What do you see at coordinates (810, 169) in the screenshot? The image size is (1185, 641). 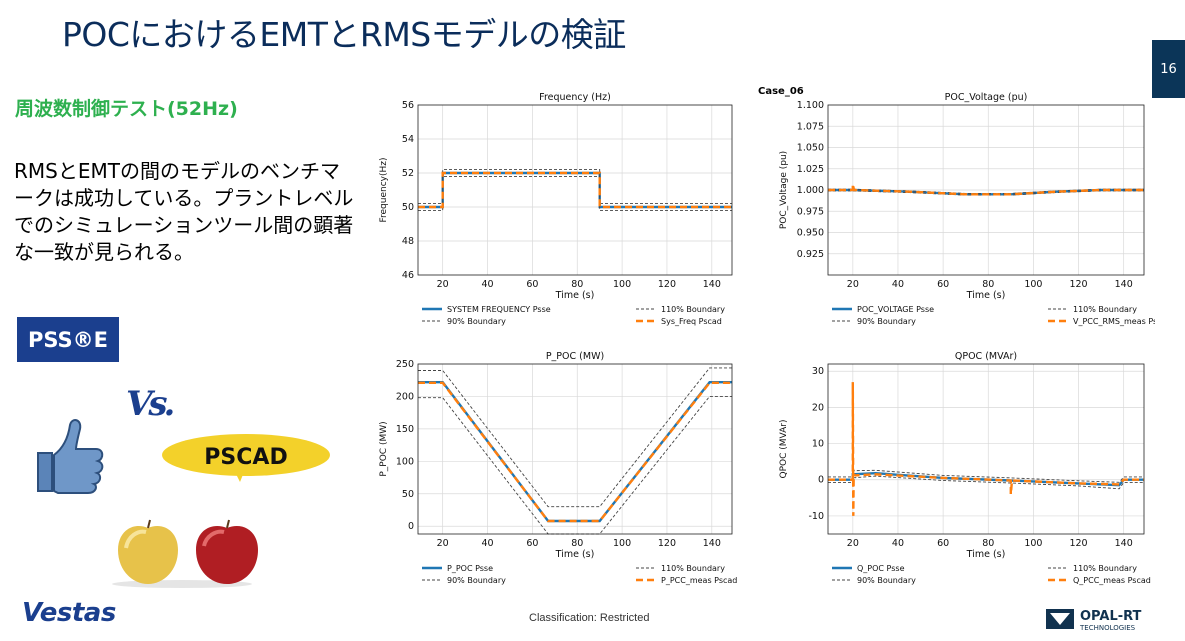 I see `y-tick-label: 1.025` at bounding box center [810, 169].